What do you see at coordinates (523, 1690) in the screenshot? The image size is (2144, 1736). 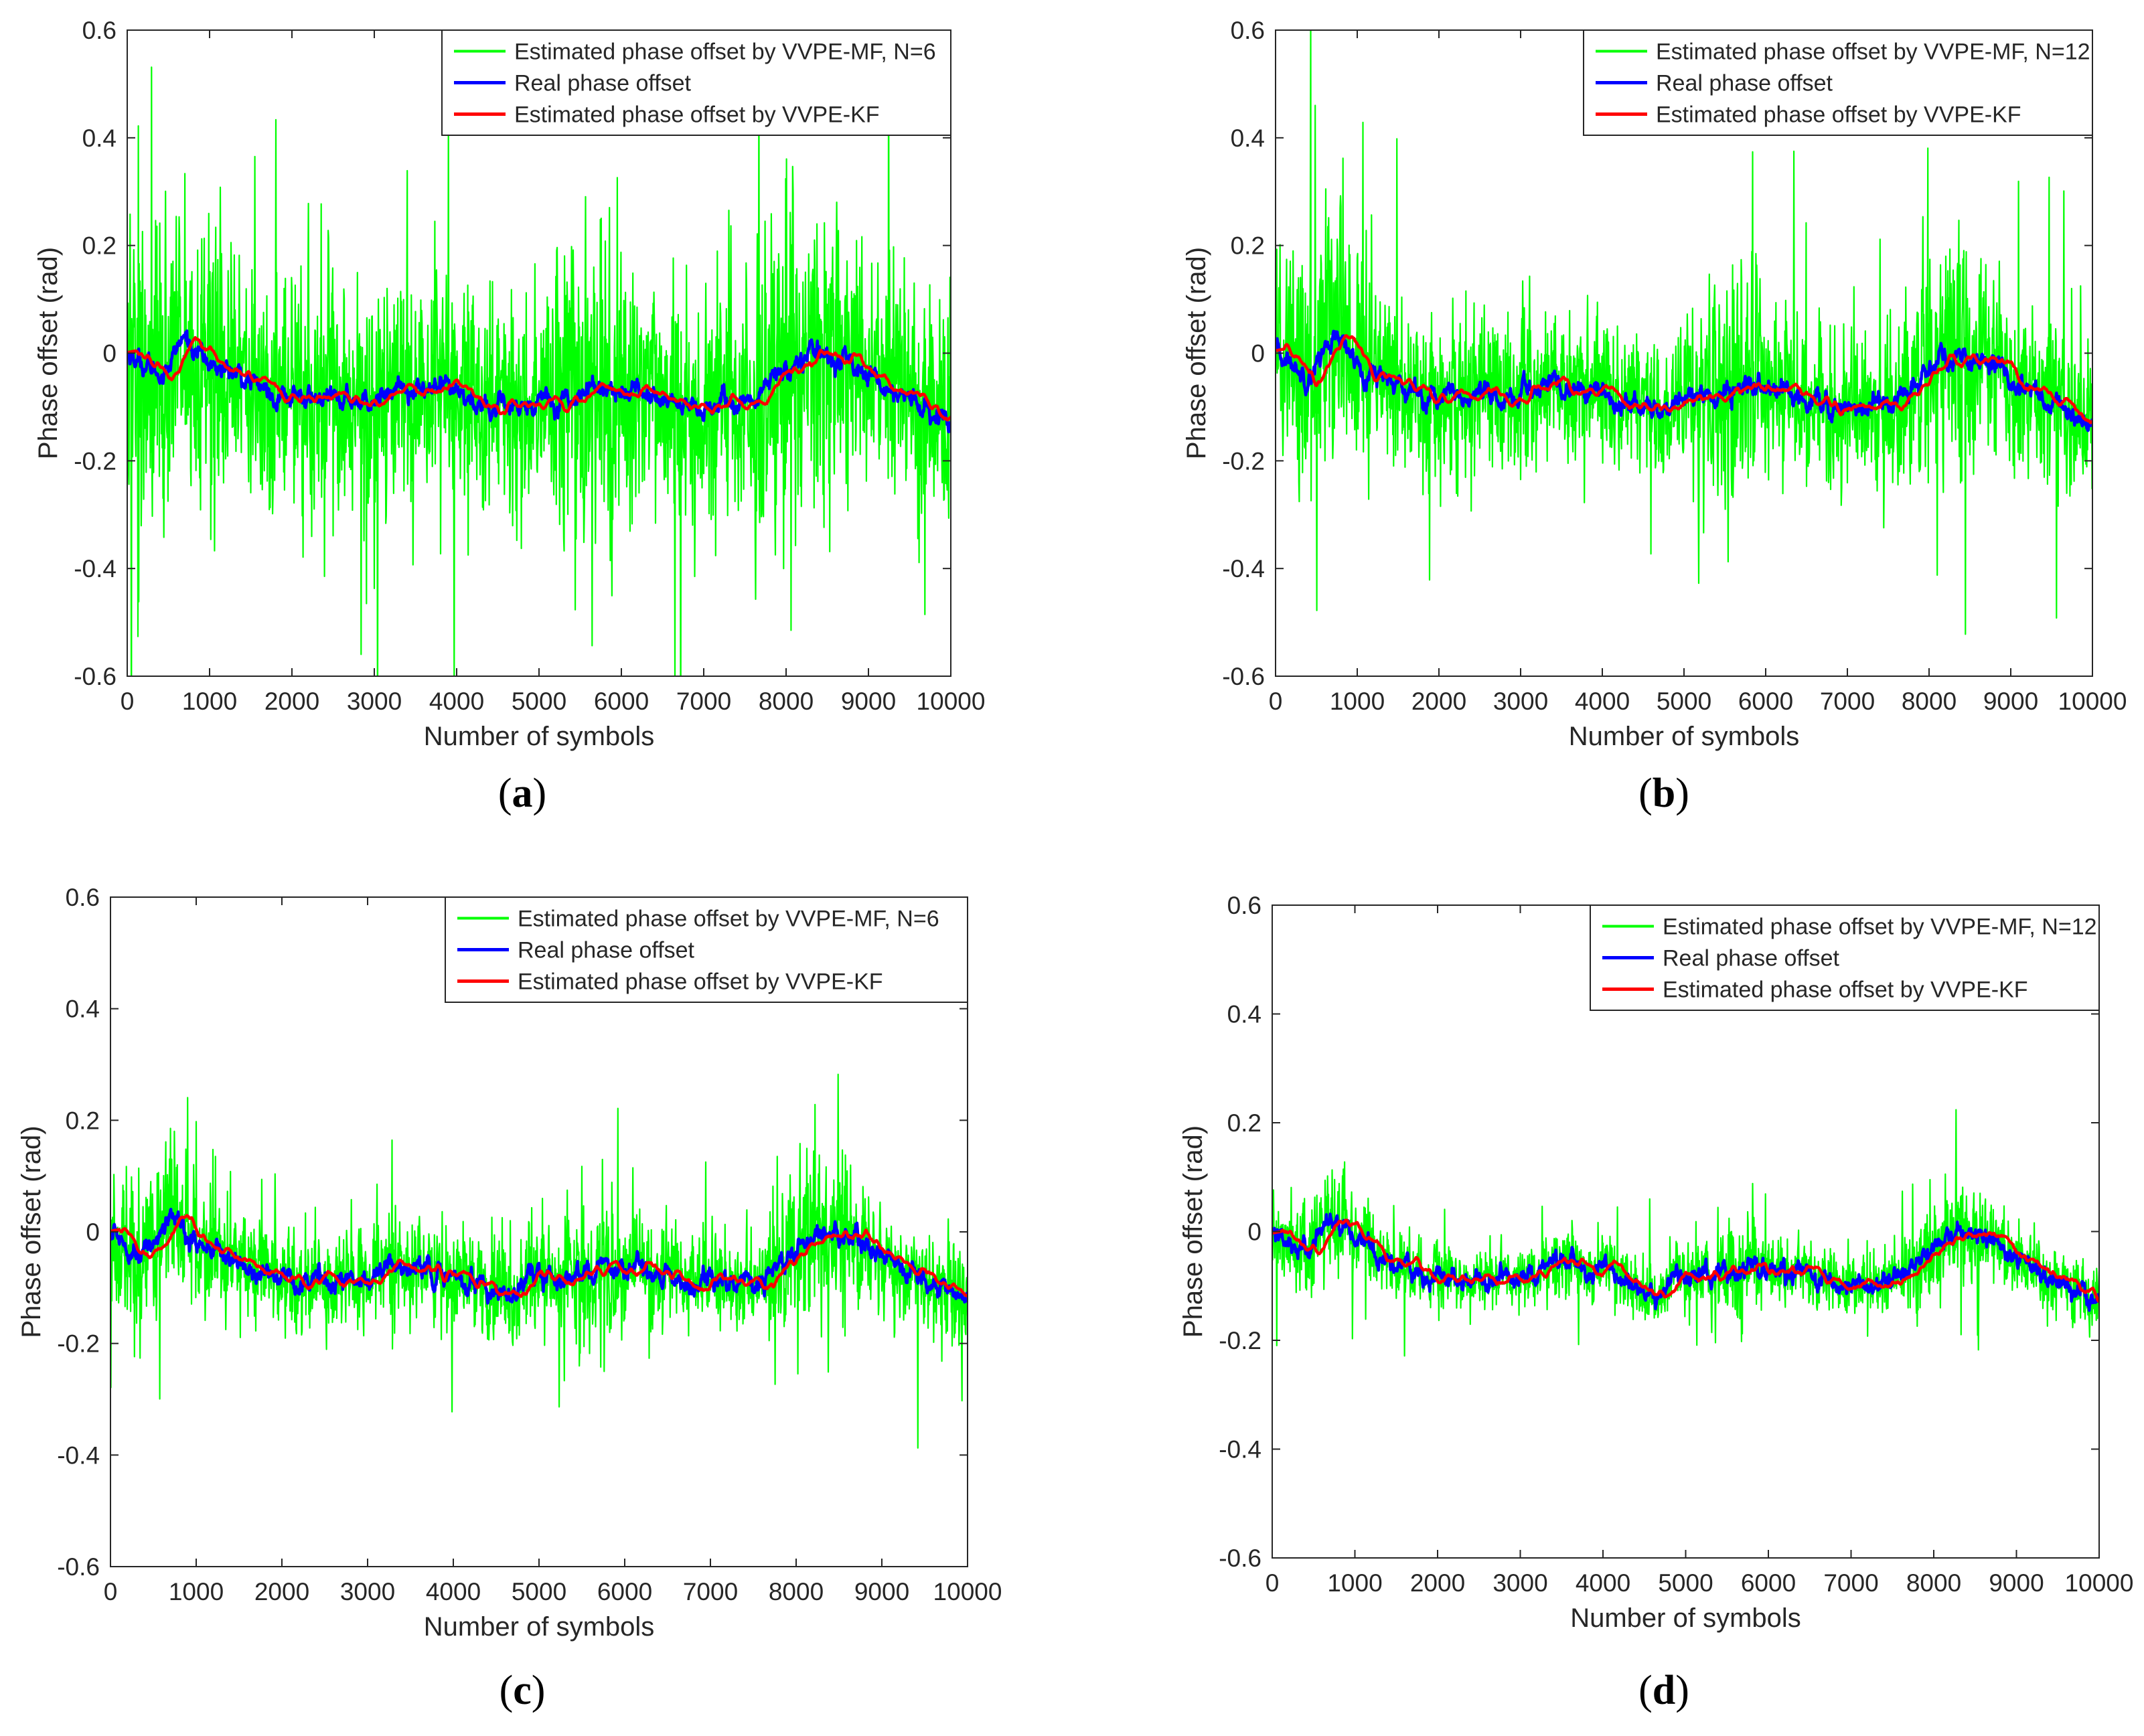 I see `panel-caption: (c)` at bounding box center [523, 1690].